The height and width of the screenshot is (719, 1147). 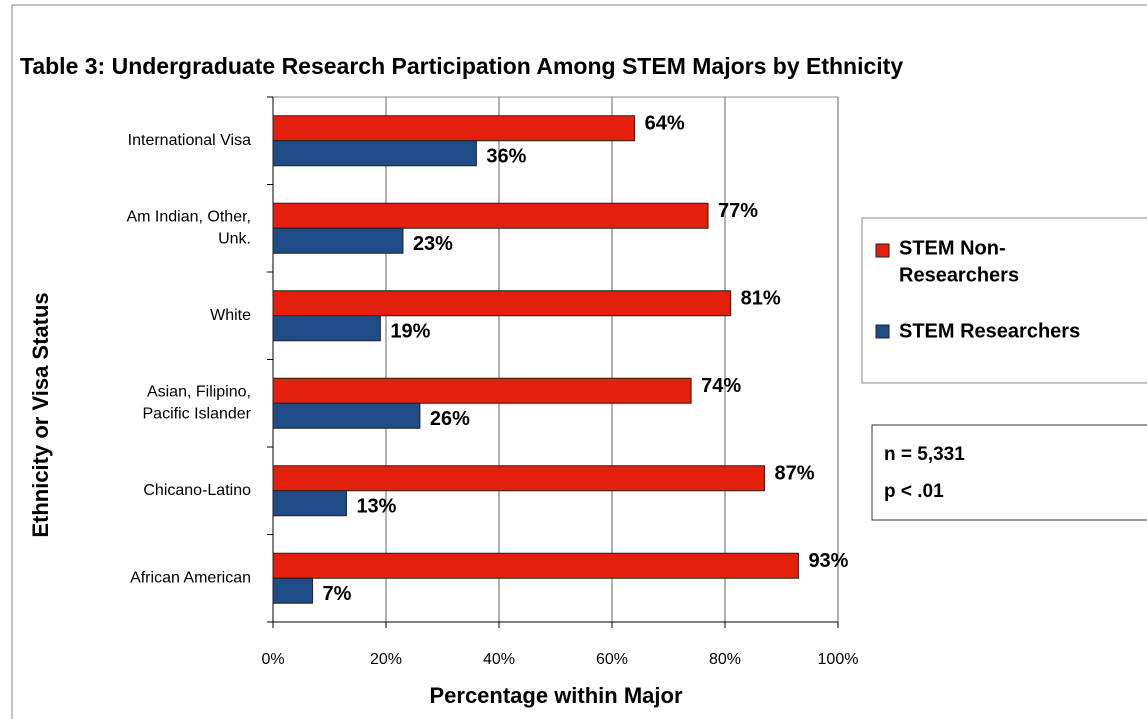 I want to click on y-axis-label: Ethnicity or Visa Status, so click(x=40, y=414).